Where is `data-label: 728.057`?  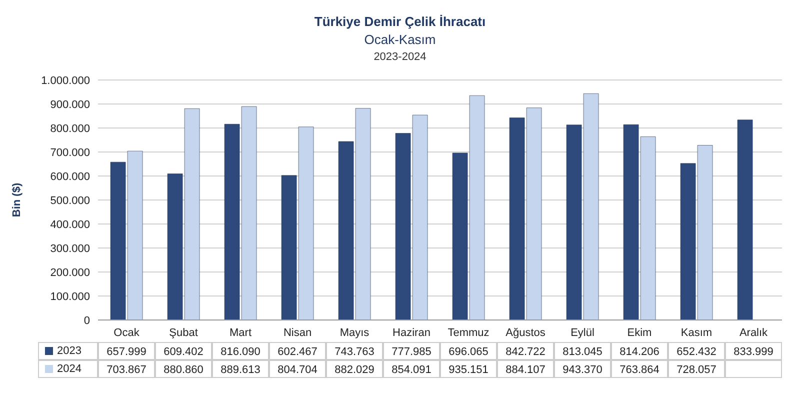 data-label: 728.057 is located at coordinates (696, 369).